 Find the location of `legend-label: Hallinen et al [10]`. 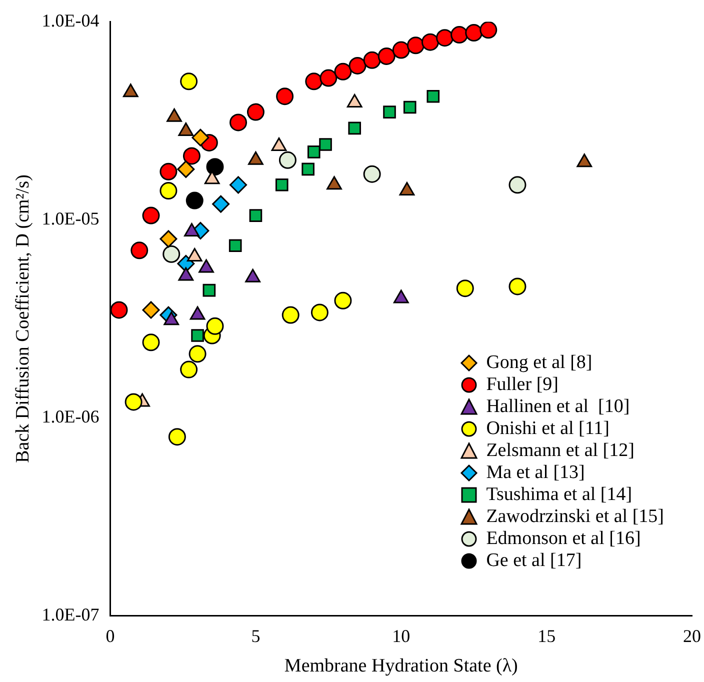

legend-label: Hallinen et al [10] is located at coordinates (558, 407).